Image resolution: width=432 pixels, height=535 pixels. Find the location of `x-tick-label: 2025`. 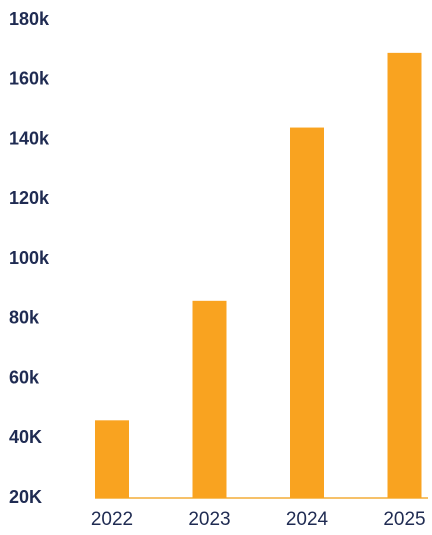

x-tick-label: 2025 is located at coordinates (404, 519).